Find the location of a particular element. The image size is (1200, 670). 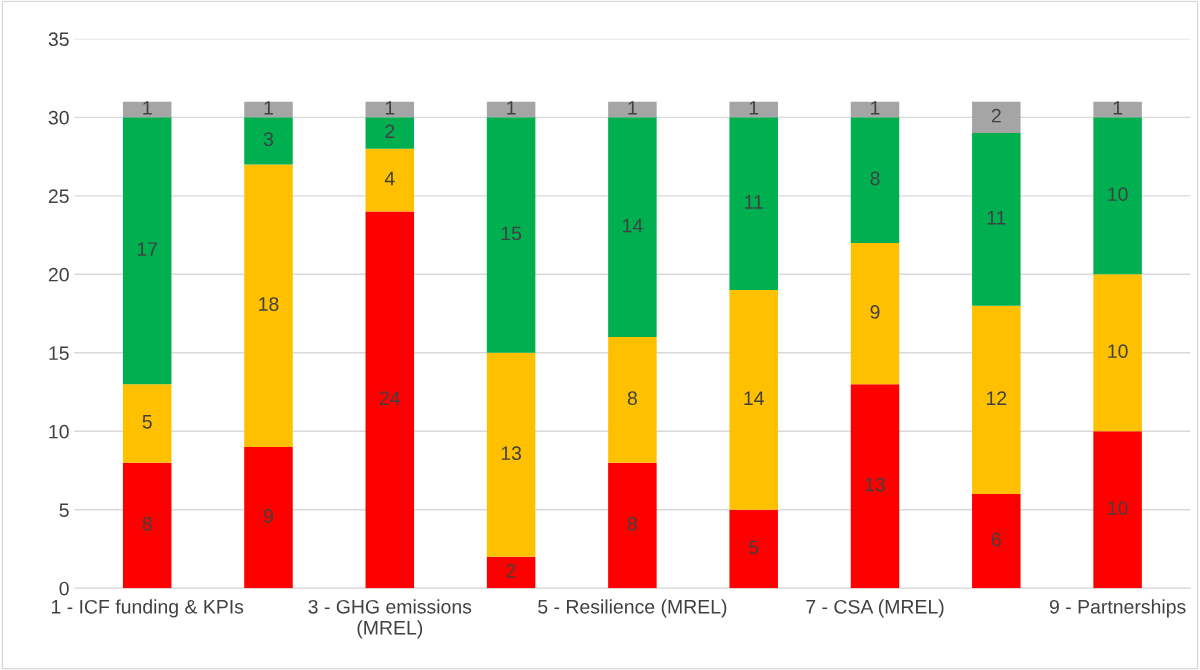

y-tick-label: 20 is located at coordinates (58, 274).